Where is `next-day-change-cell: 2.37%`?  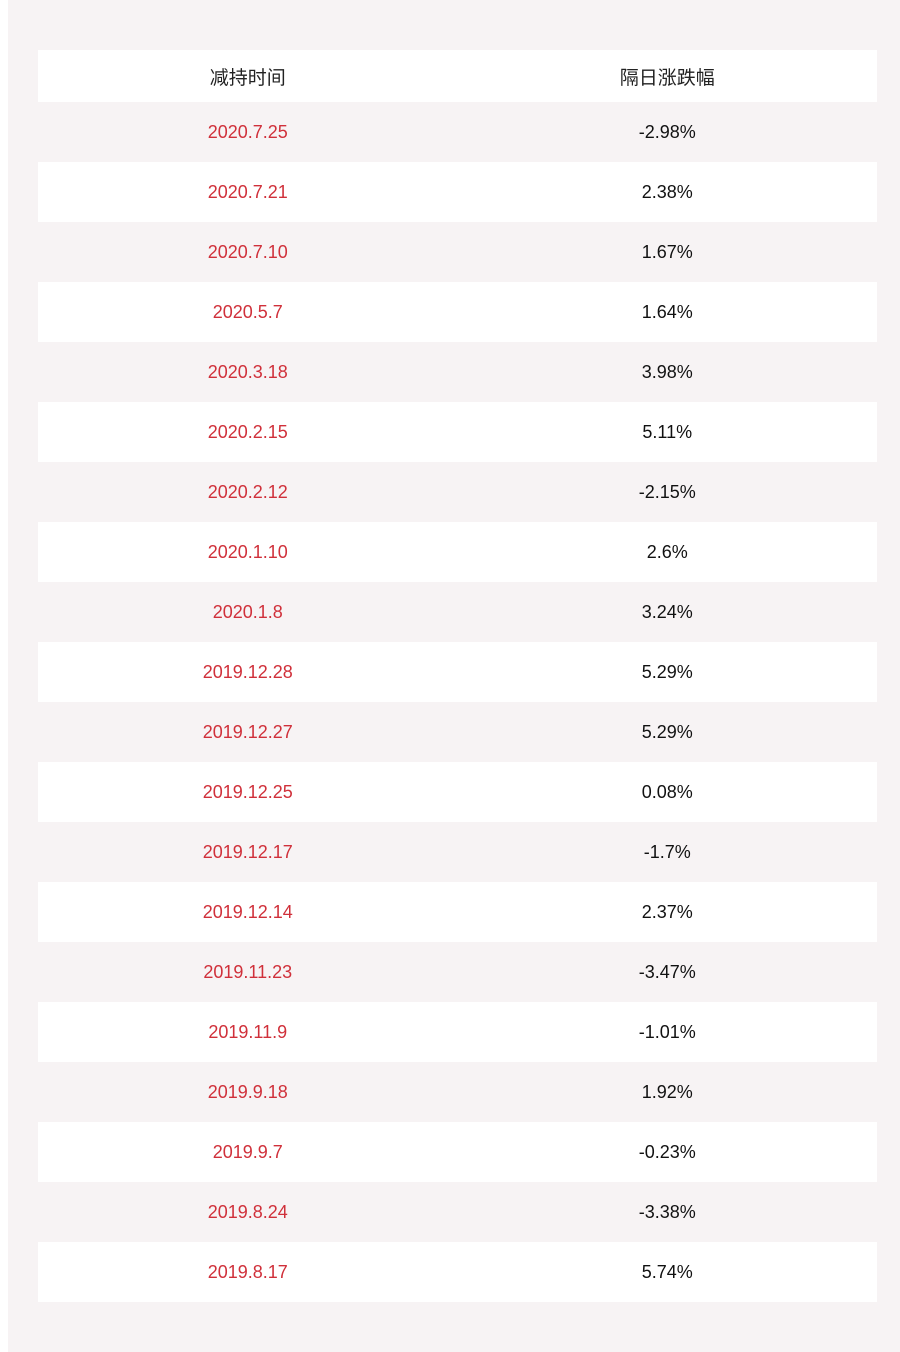 next-day-change-cell: 2.37% is located at coordinates (667, 911).